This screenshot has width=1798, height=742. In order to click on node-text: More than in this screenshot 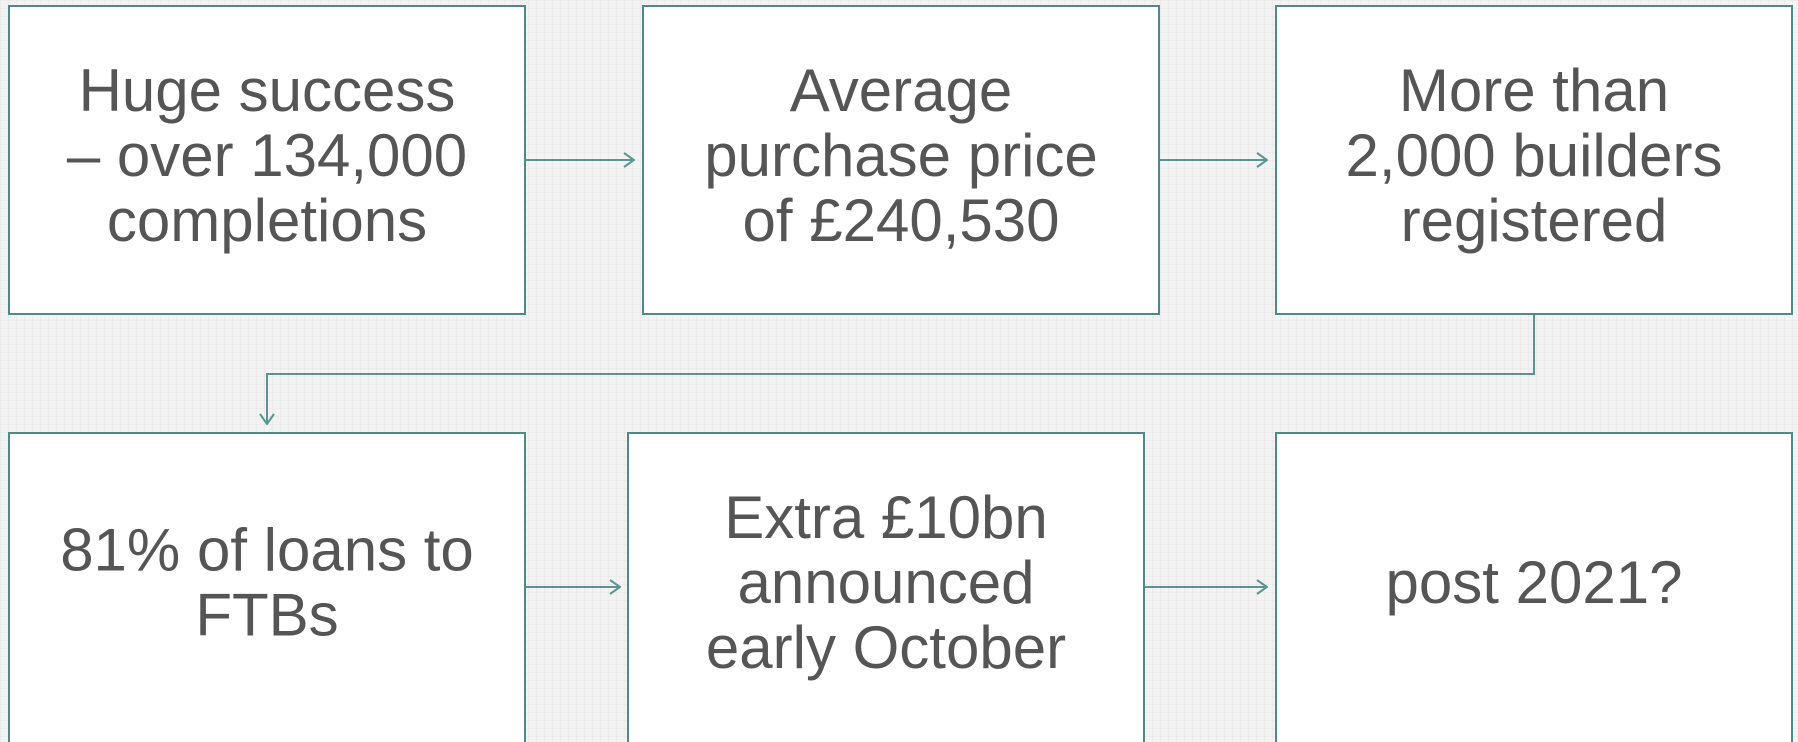, I will do `click(1534, 90)`.